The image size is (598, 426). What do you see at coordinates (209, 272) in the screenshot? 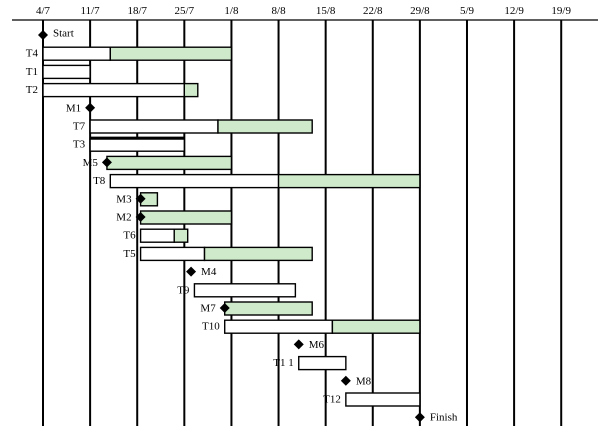
I see `row-label-M4: M4` at bounding box center [209, 272].